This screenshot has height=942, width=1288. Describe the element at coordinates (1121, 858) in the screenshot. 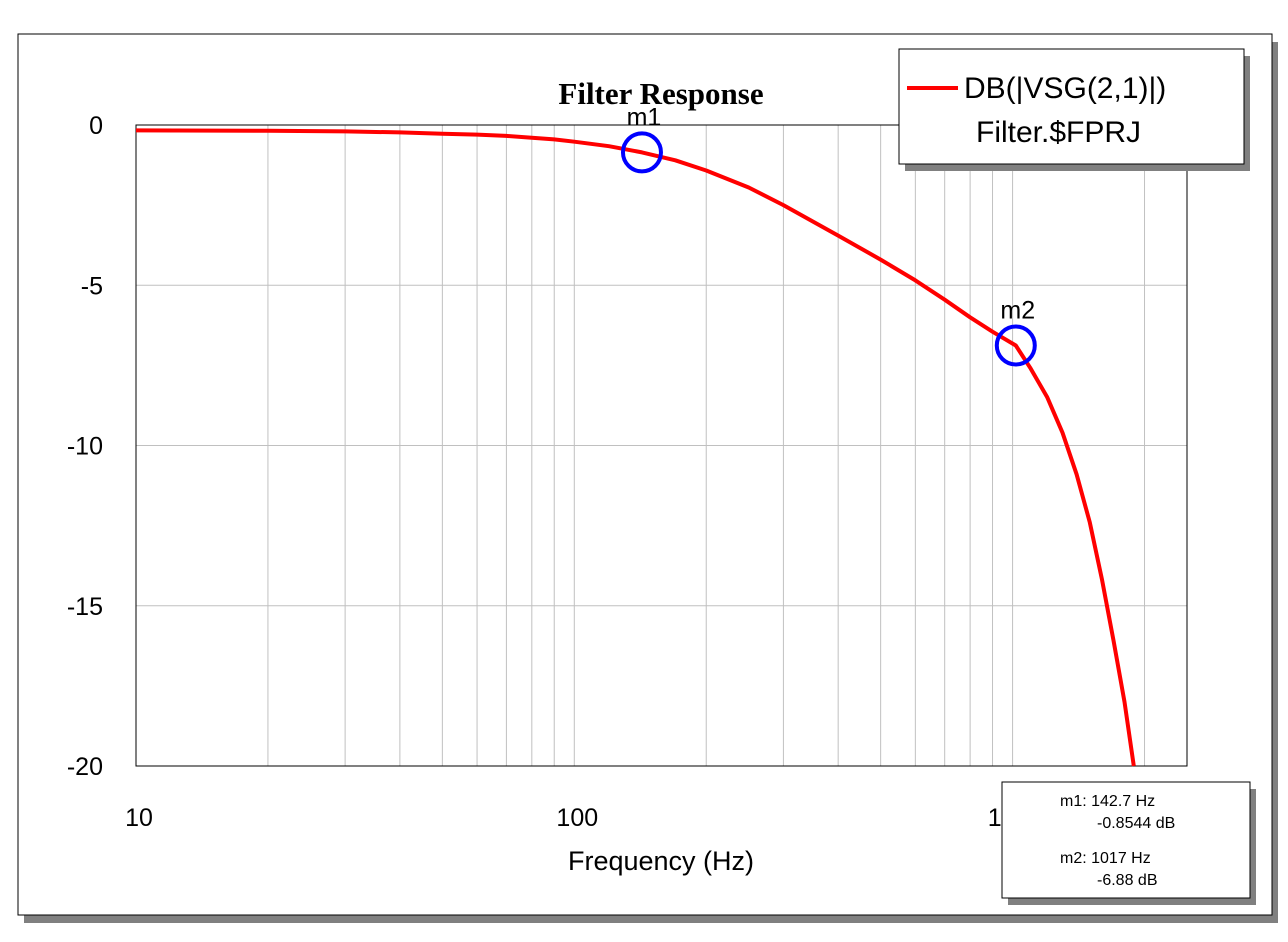

I see `readout-m2-freq-value: 1017 Hz` at that location.